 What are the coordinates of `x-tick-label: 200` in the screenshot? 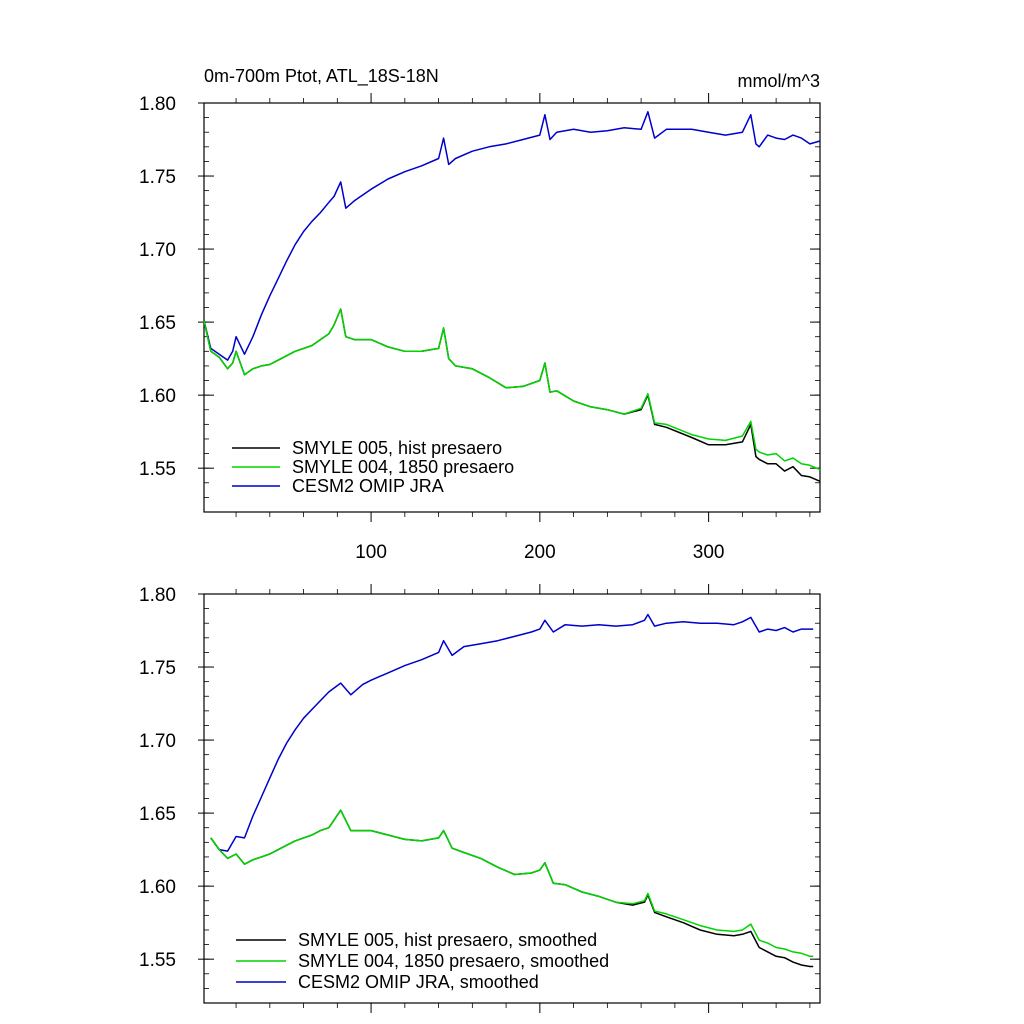 It's located at (540, 552).